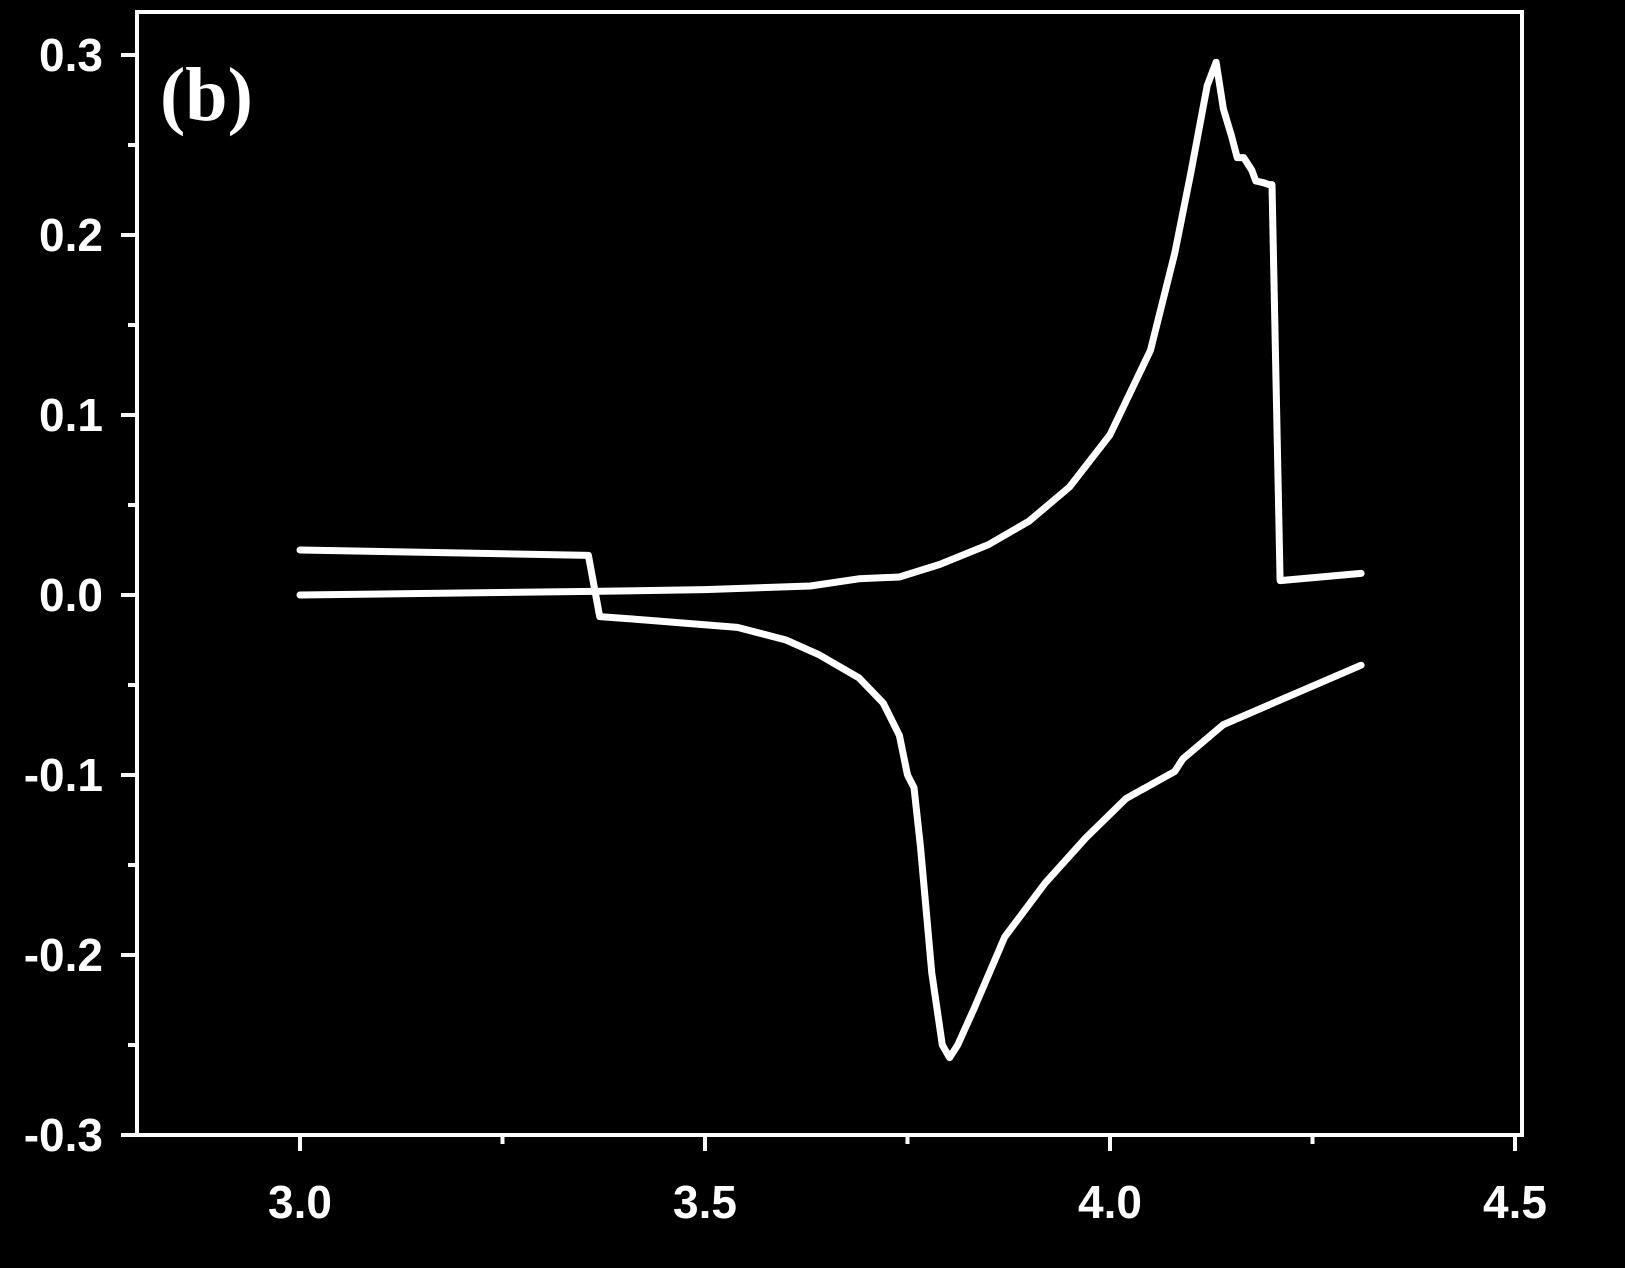 The height and width of the screenshot is (1268, 1625). Describe the element at coordinates (300, 1202) in the screenshot. I see `x-tick-label: 3.0` at that location.